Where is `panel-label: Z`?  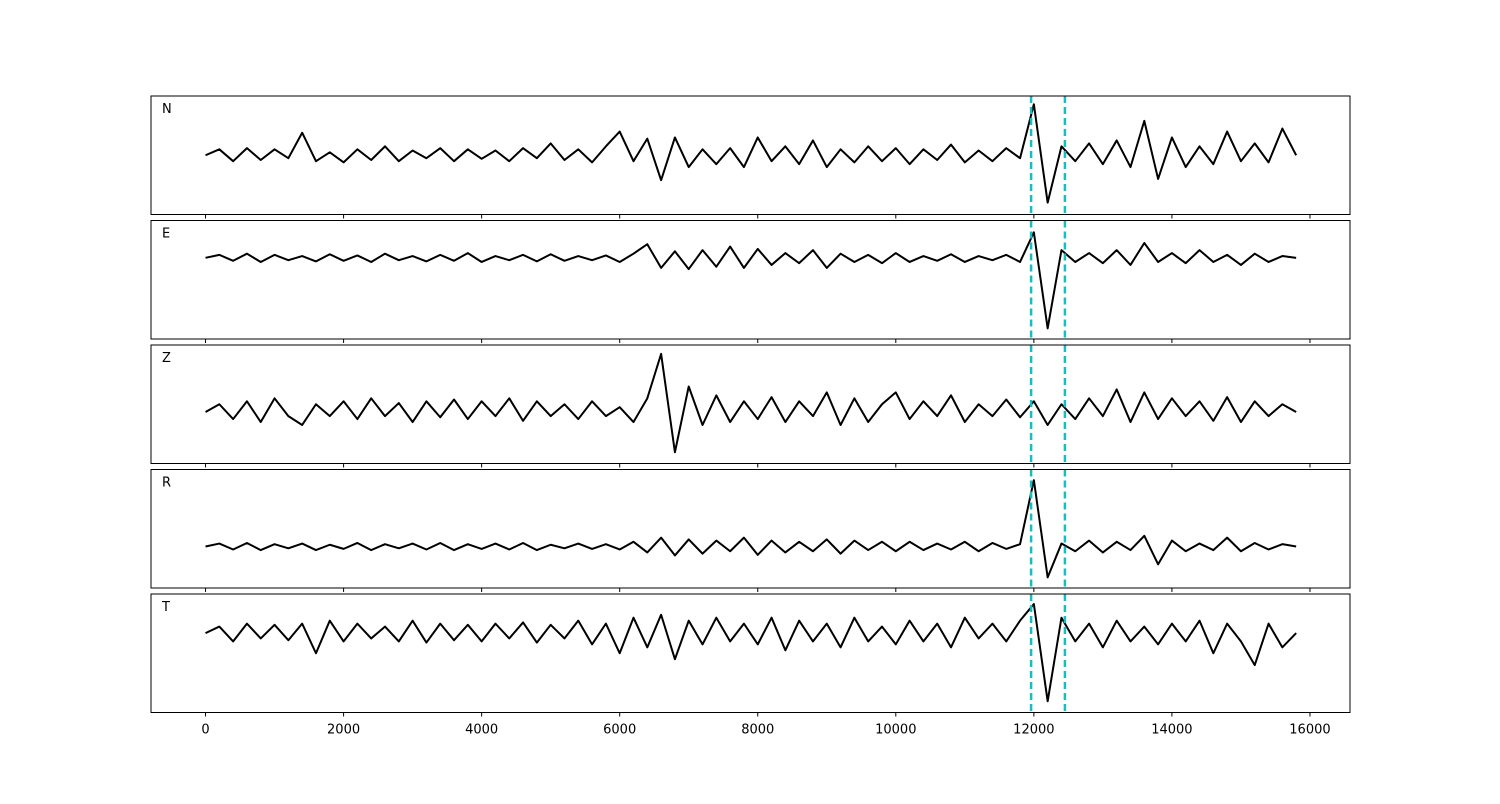 panel-label: Z is located at coordinates (166, 358).